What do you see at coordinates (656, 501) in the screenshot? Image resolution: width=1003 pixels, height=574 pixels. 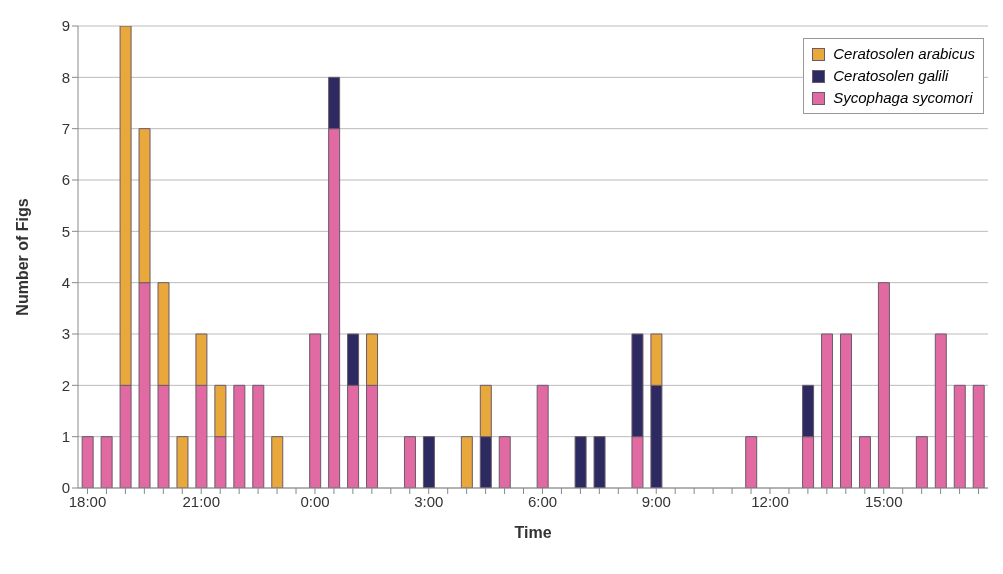 I see `x-tick-label: 9:00` at bounding box center [656, 501].